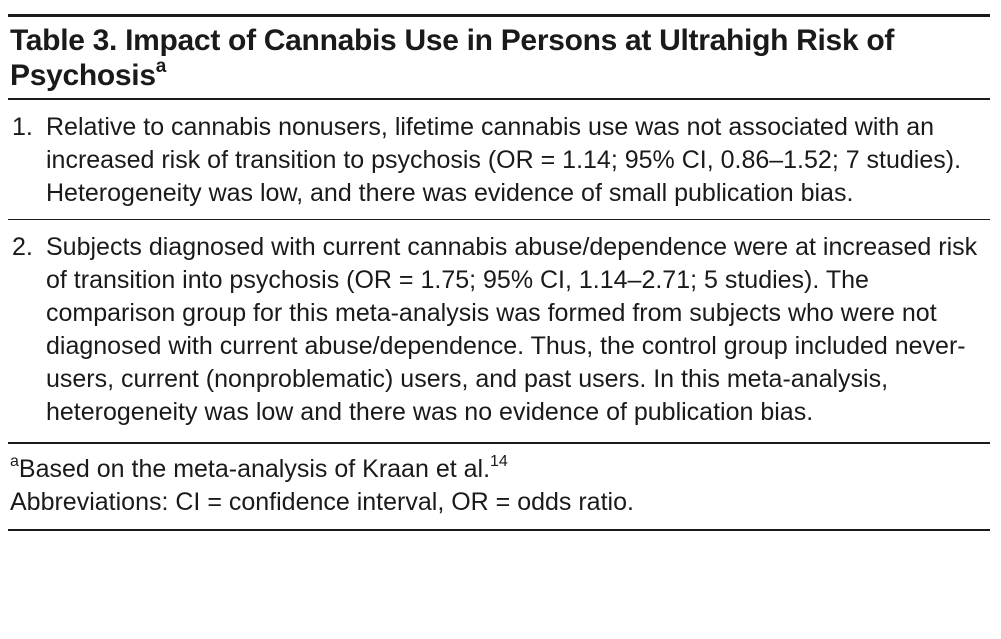 This screenshot has width=1001, height=639. I want to click on bottom-rule, so click(499, 530).